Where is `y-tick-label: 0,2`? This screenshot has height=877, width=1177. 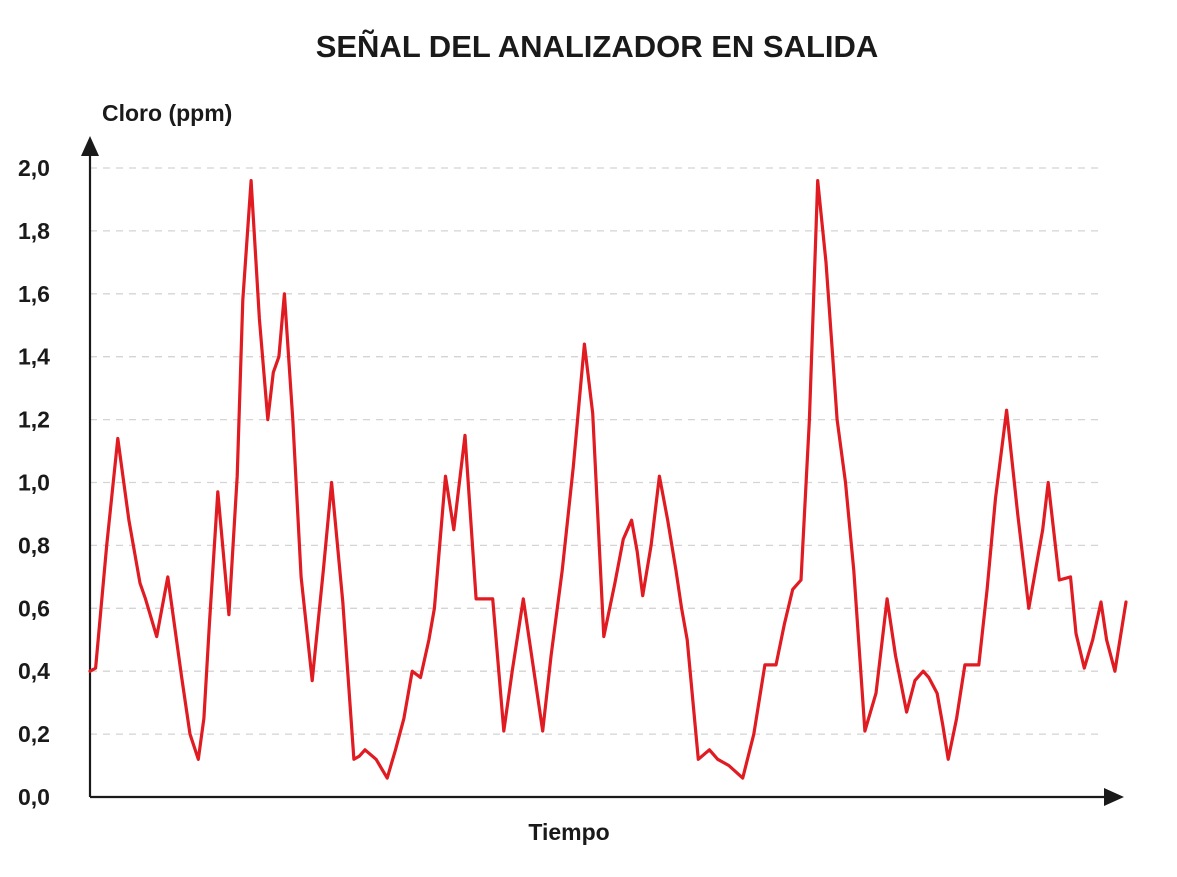 y-tick-label: 0,2 is located at coordinates (34, 734).